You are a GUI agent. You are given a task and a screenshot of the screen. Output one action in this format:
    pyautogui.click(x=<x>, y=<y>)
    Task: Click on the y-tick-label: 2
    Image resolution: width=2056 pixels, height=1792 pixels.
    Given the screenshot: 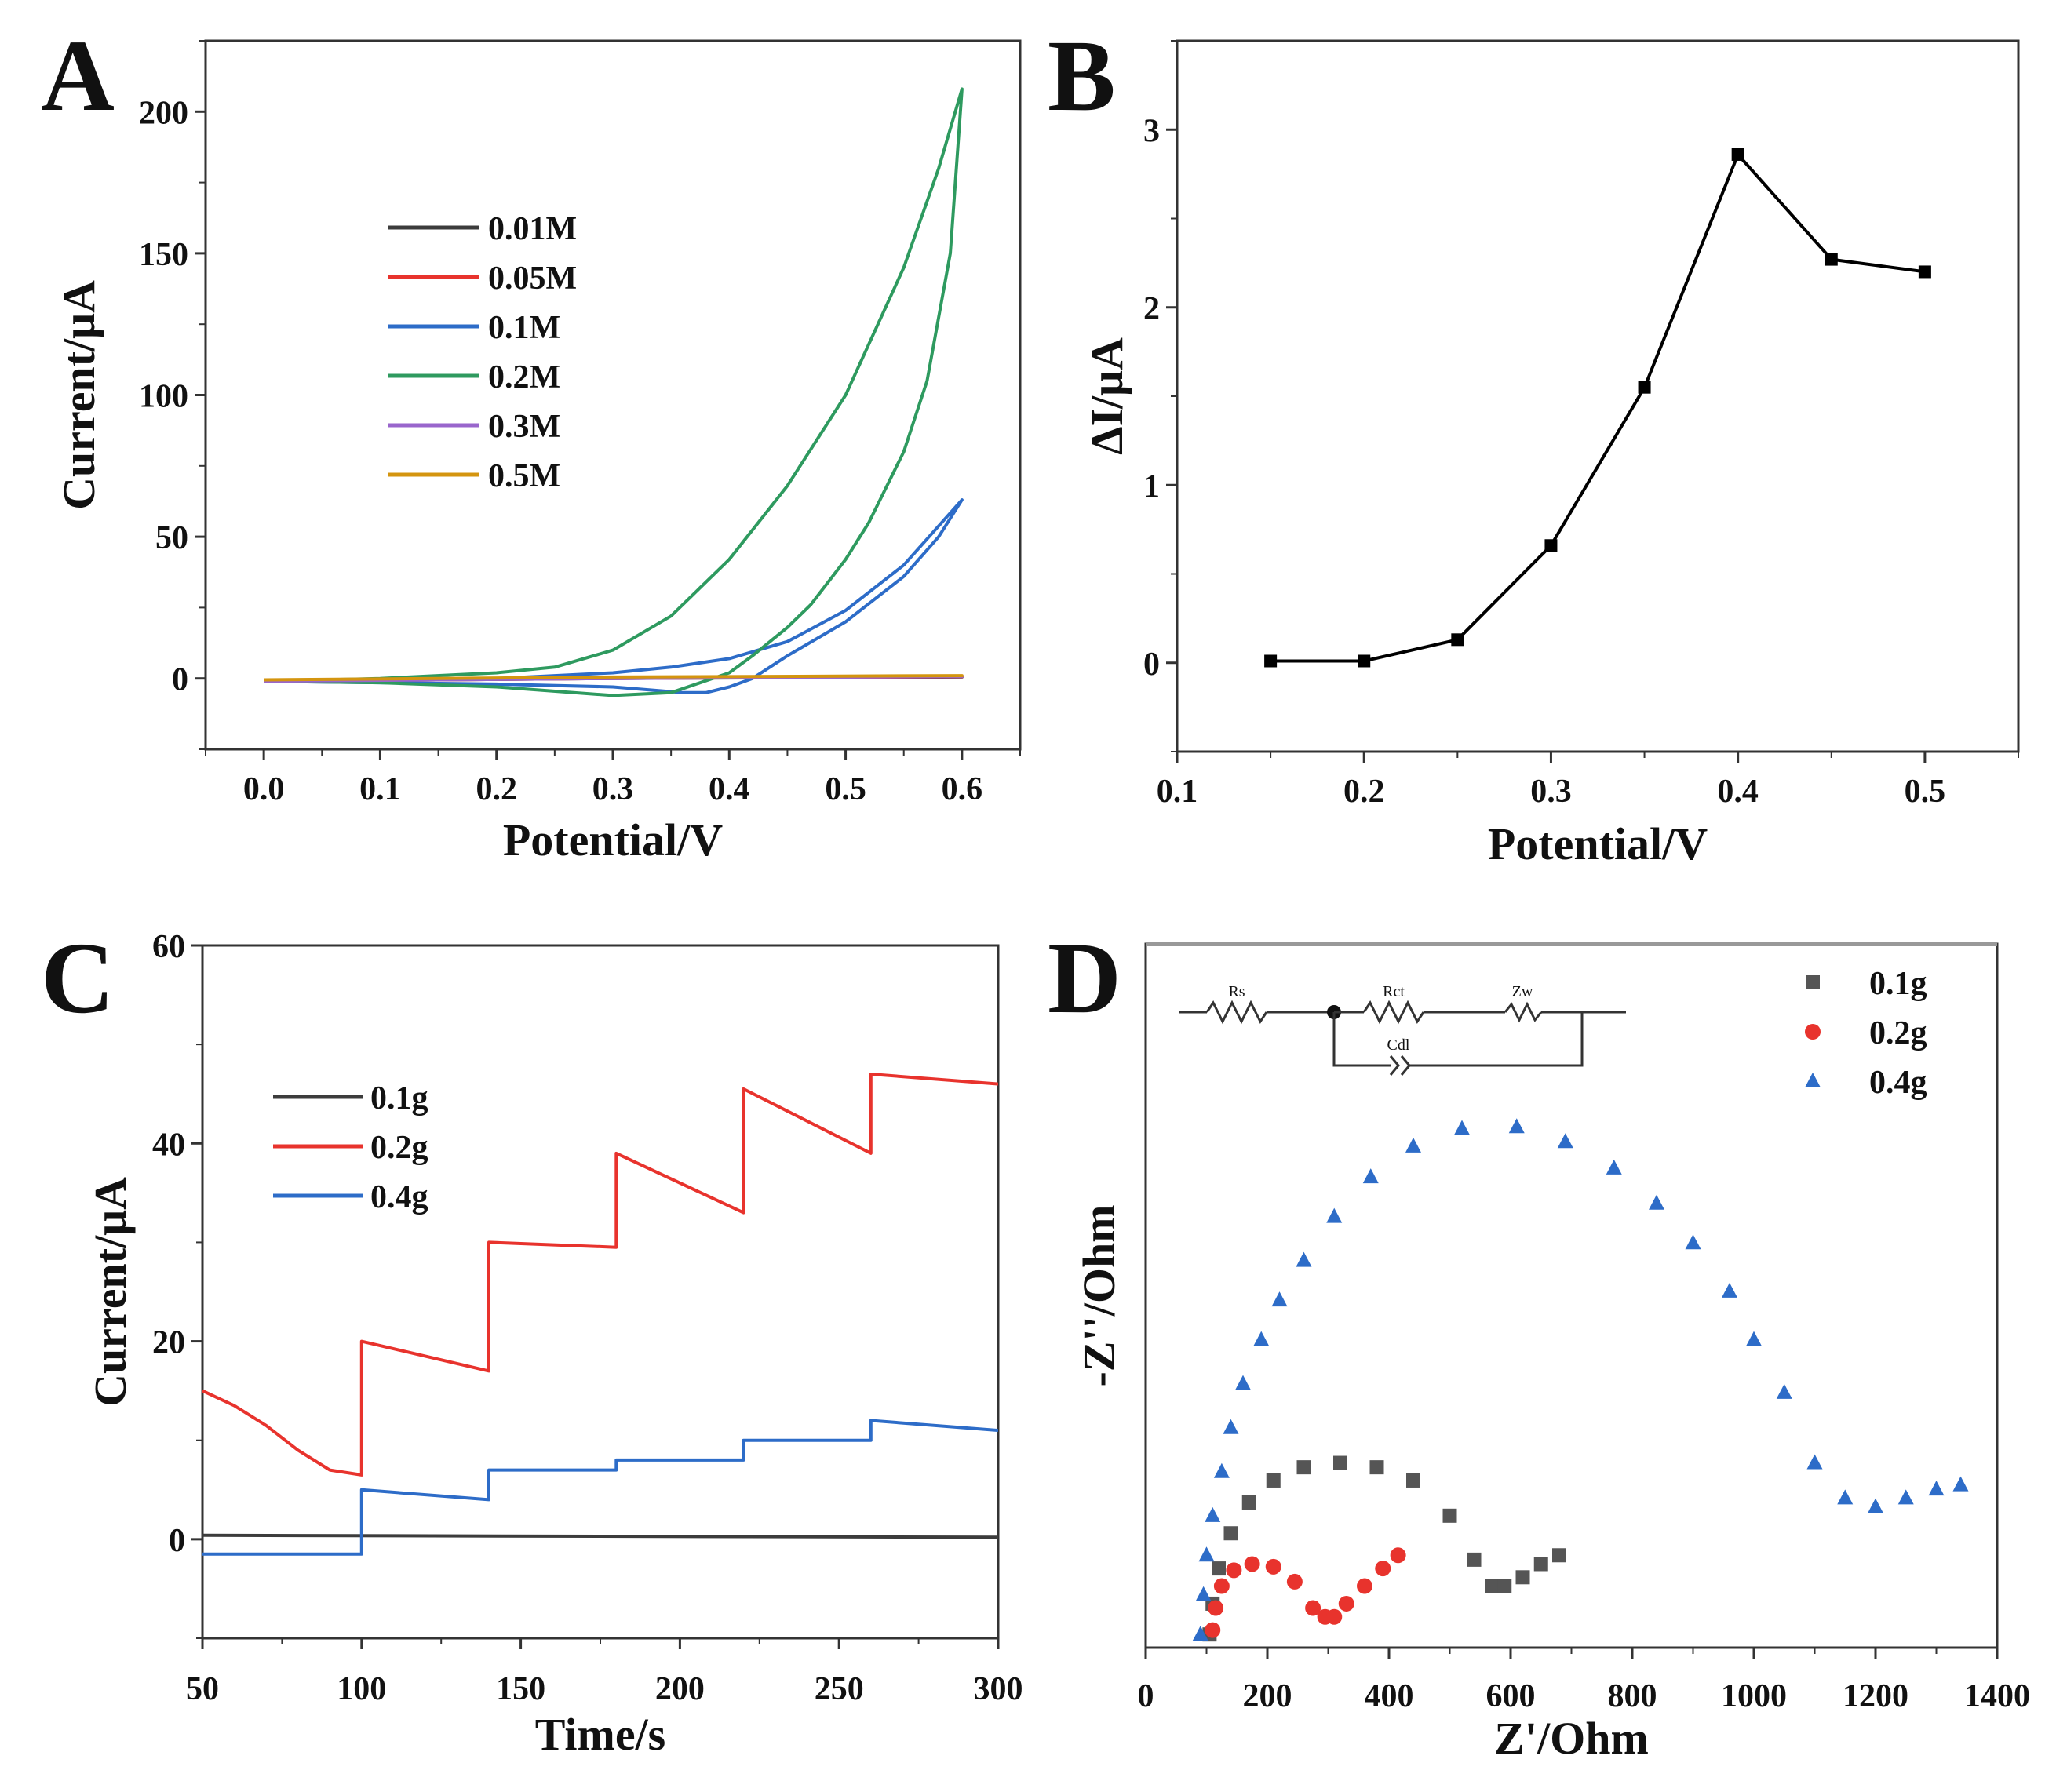 What is the action you would take?
    pyautogui.click(x=1151, y=309)
    